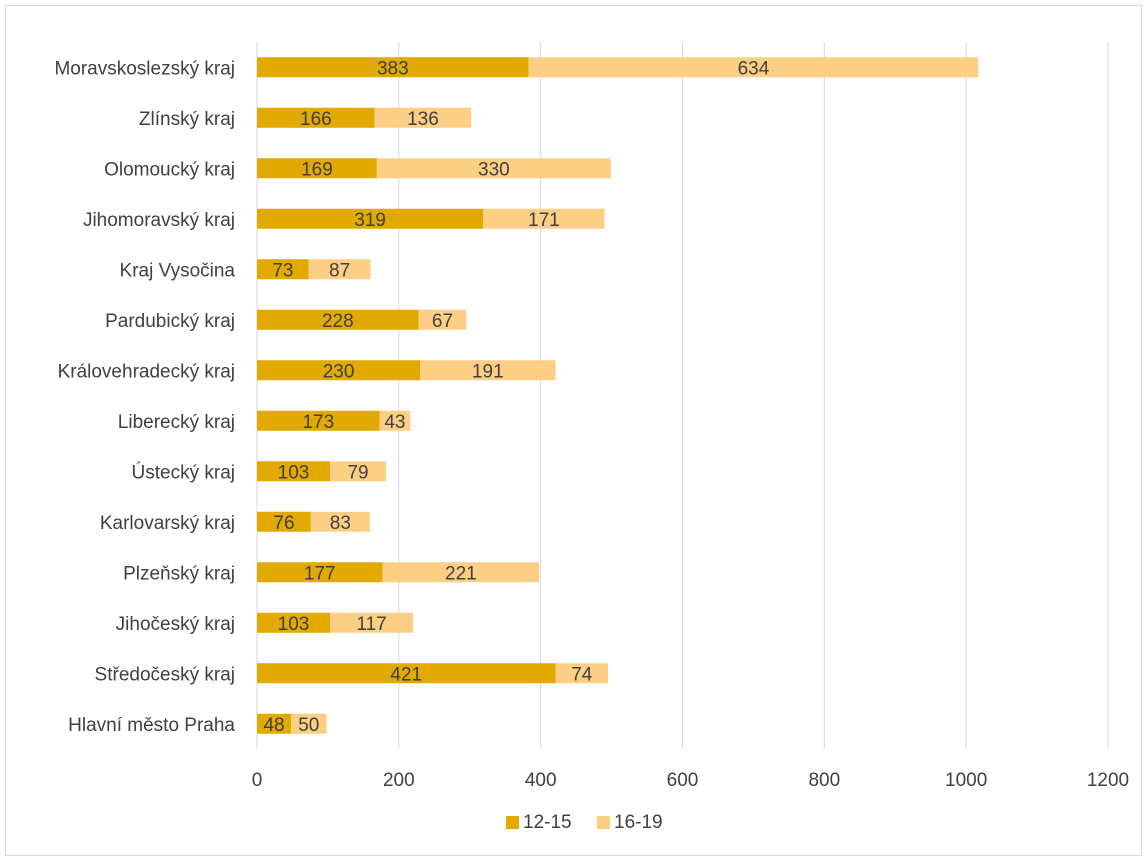 This screenshot has width=1147, height=862. I want to click on data-label: 383, so click(393, 68).